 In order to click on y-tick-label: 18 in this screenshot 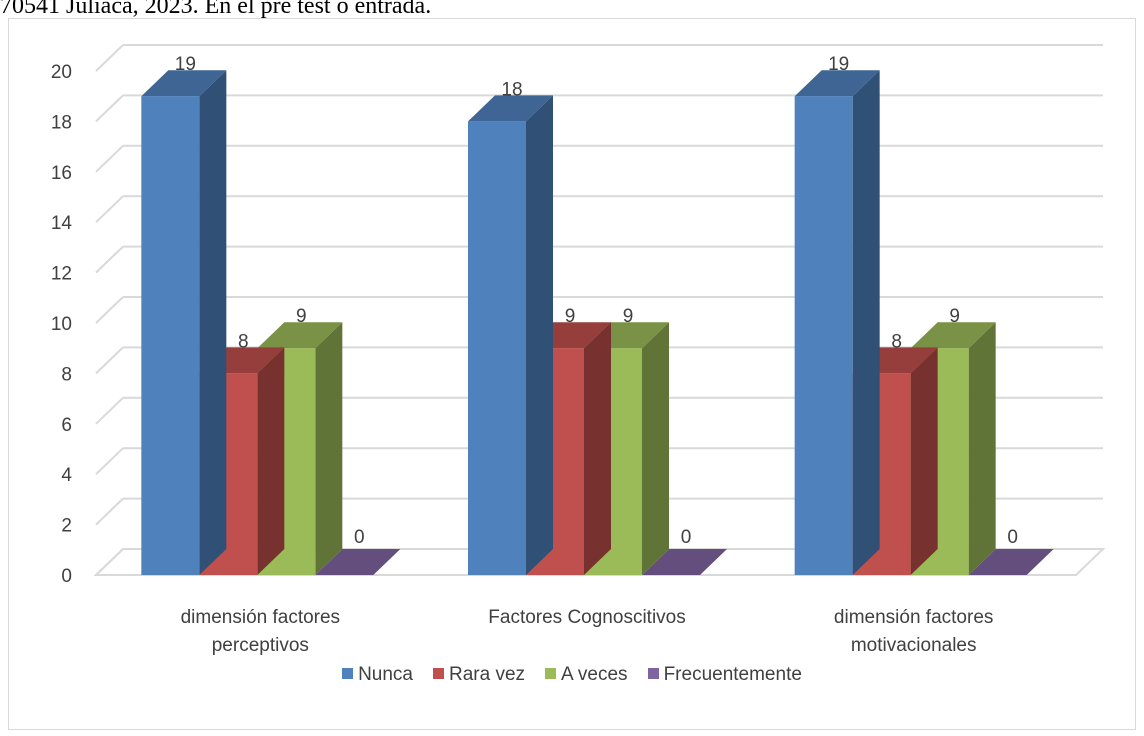, I will do `click(61, 122)`.